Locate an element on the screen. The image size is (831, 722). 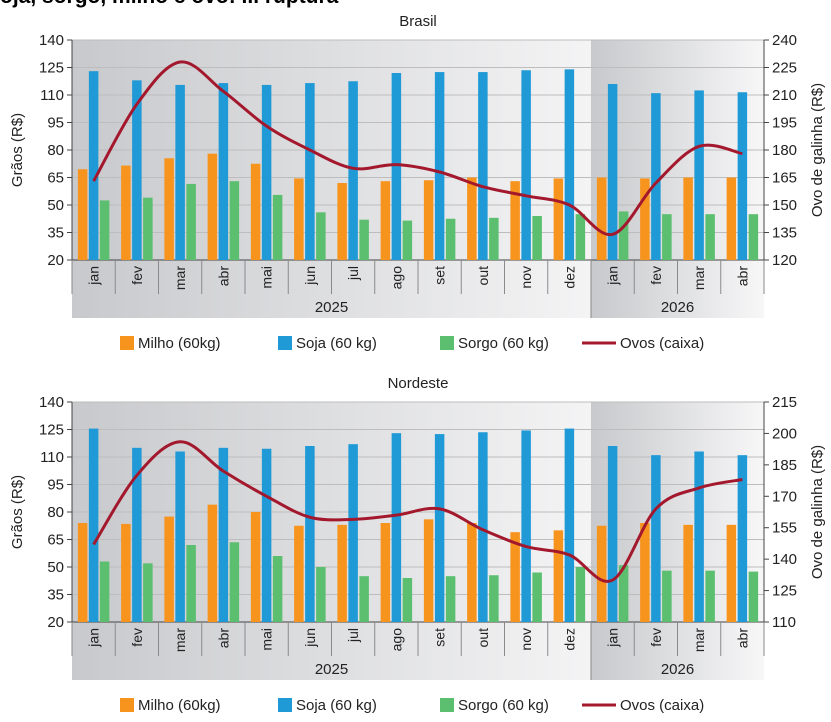
x-tick-label: dez is located at coordinates (569, 639).